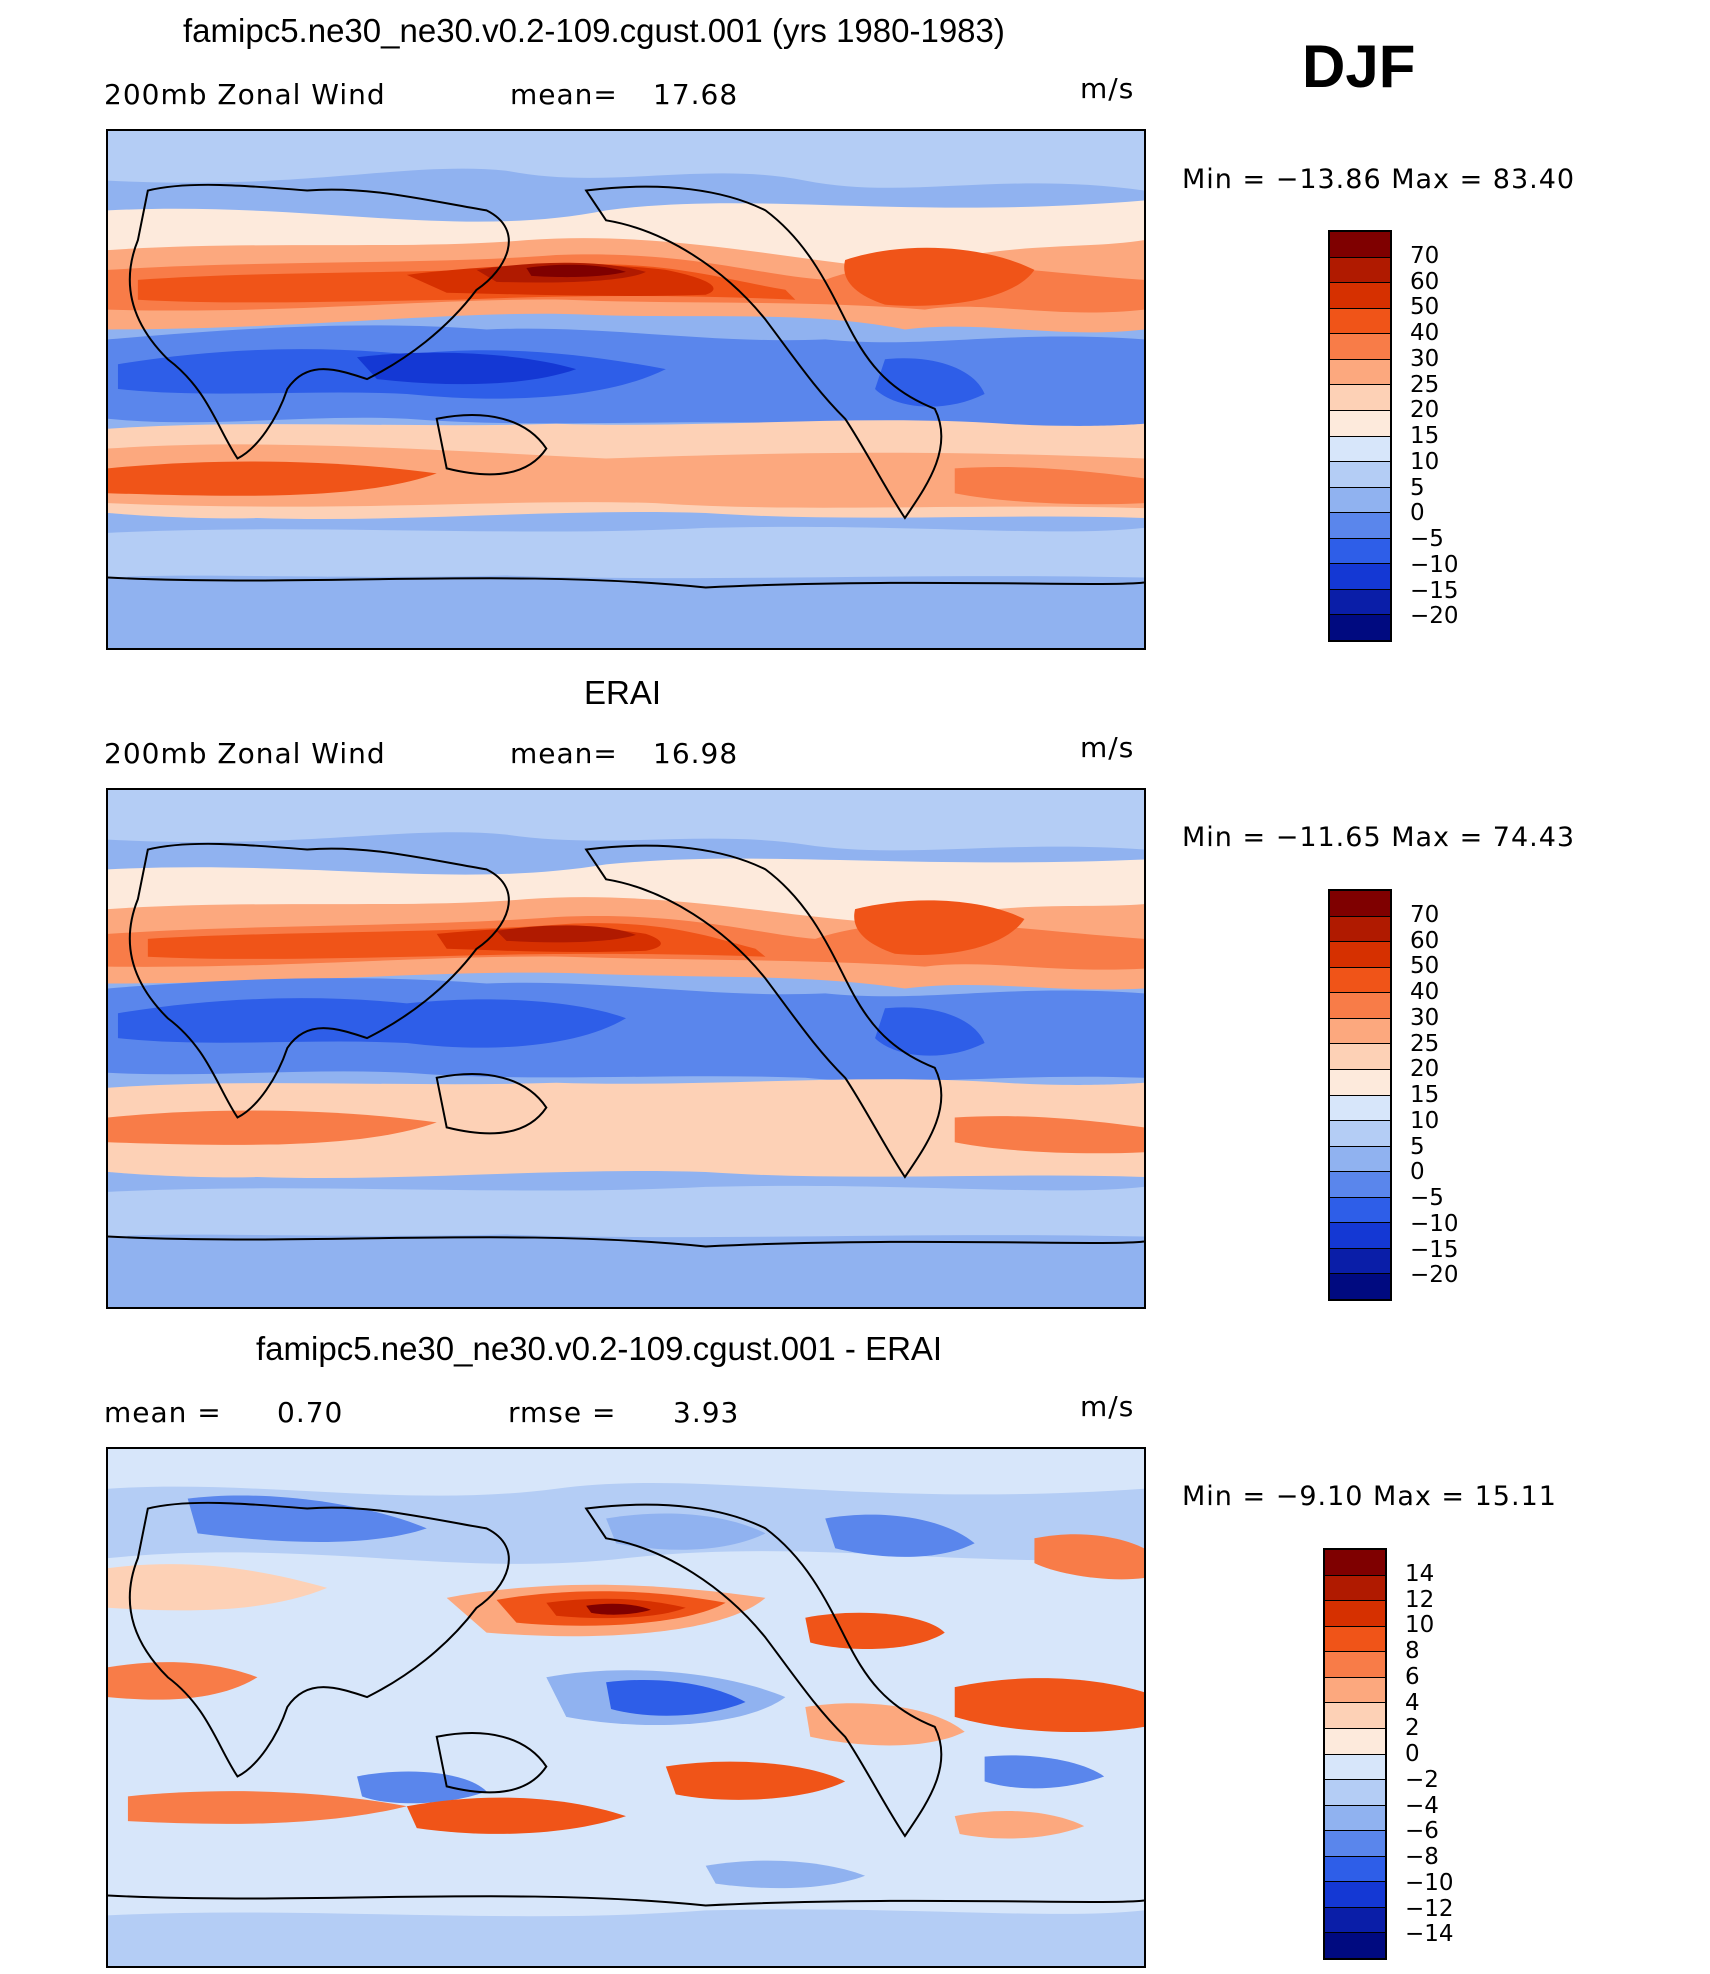 The width and height of the screenshot is (1710, 1974). Describe the element at coordinates (1107, 1406) in the screenshot. I see `panel3-units: m/s` at that location.